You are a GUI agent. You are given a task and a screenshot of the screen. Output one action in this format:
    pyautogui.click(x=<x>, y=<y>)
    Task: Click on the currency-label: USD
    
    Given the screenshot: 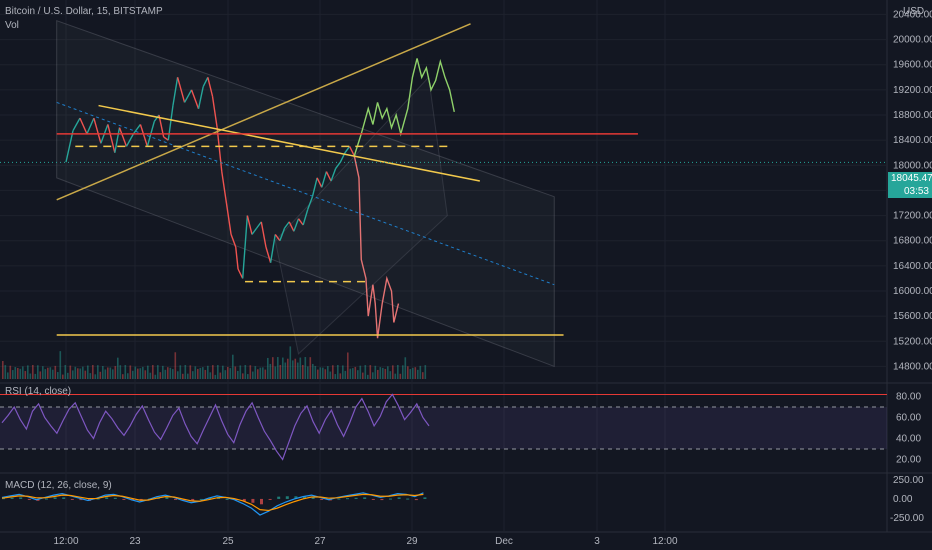 What is the action you would take?
    pyautogui.click(x=914, y=11)
    